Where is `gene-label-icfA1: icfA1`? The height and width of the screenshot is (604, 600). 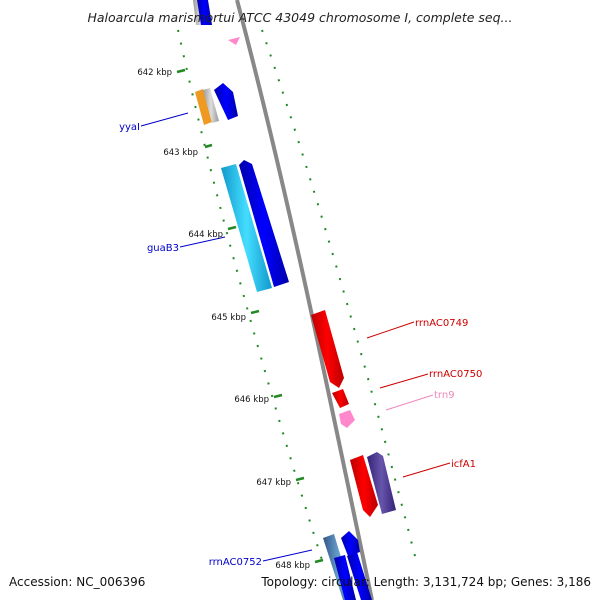 gene-label-icfA1: icfA1 is located at coordinates (463, 464).